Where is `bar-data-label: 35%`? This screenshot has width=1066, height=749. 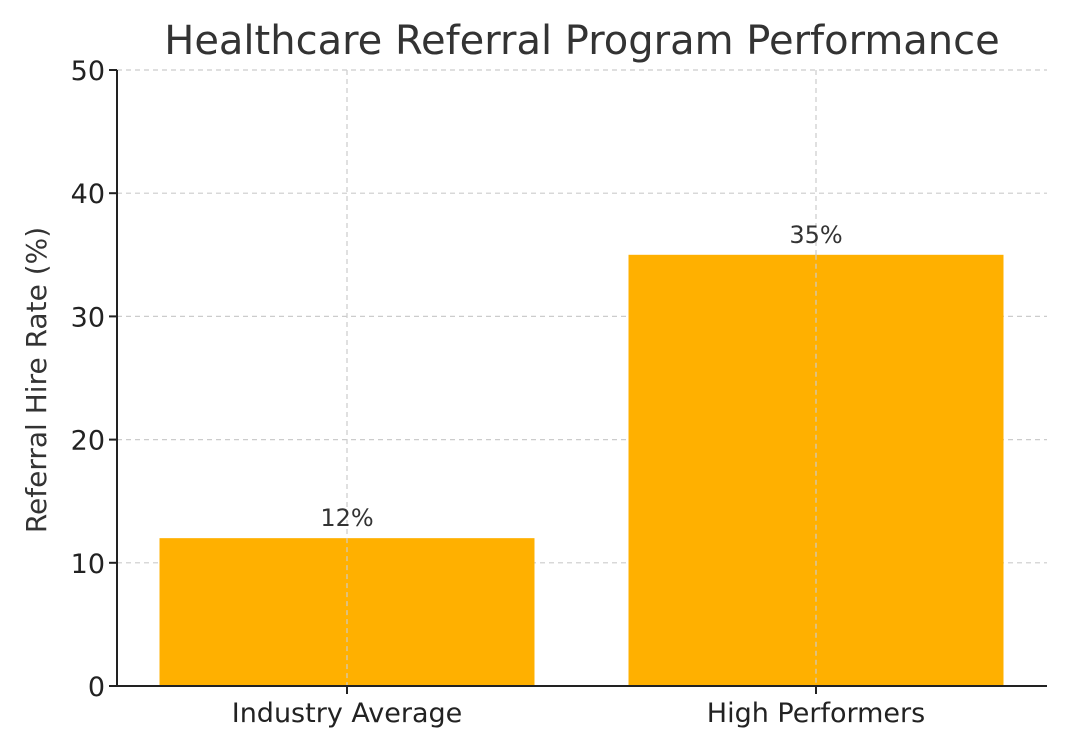 bar-data-label: 35% is located at coordinates (815, 235).